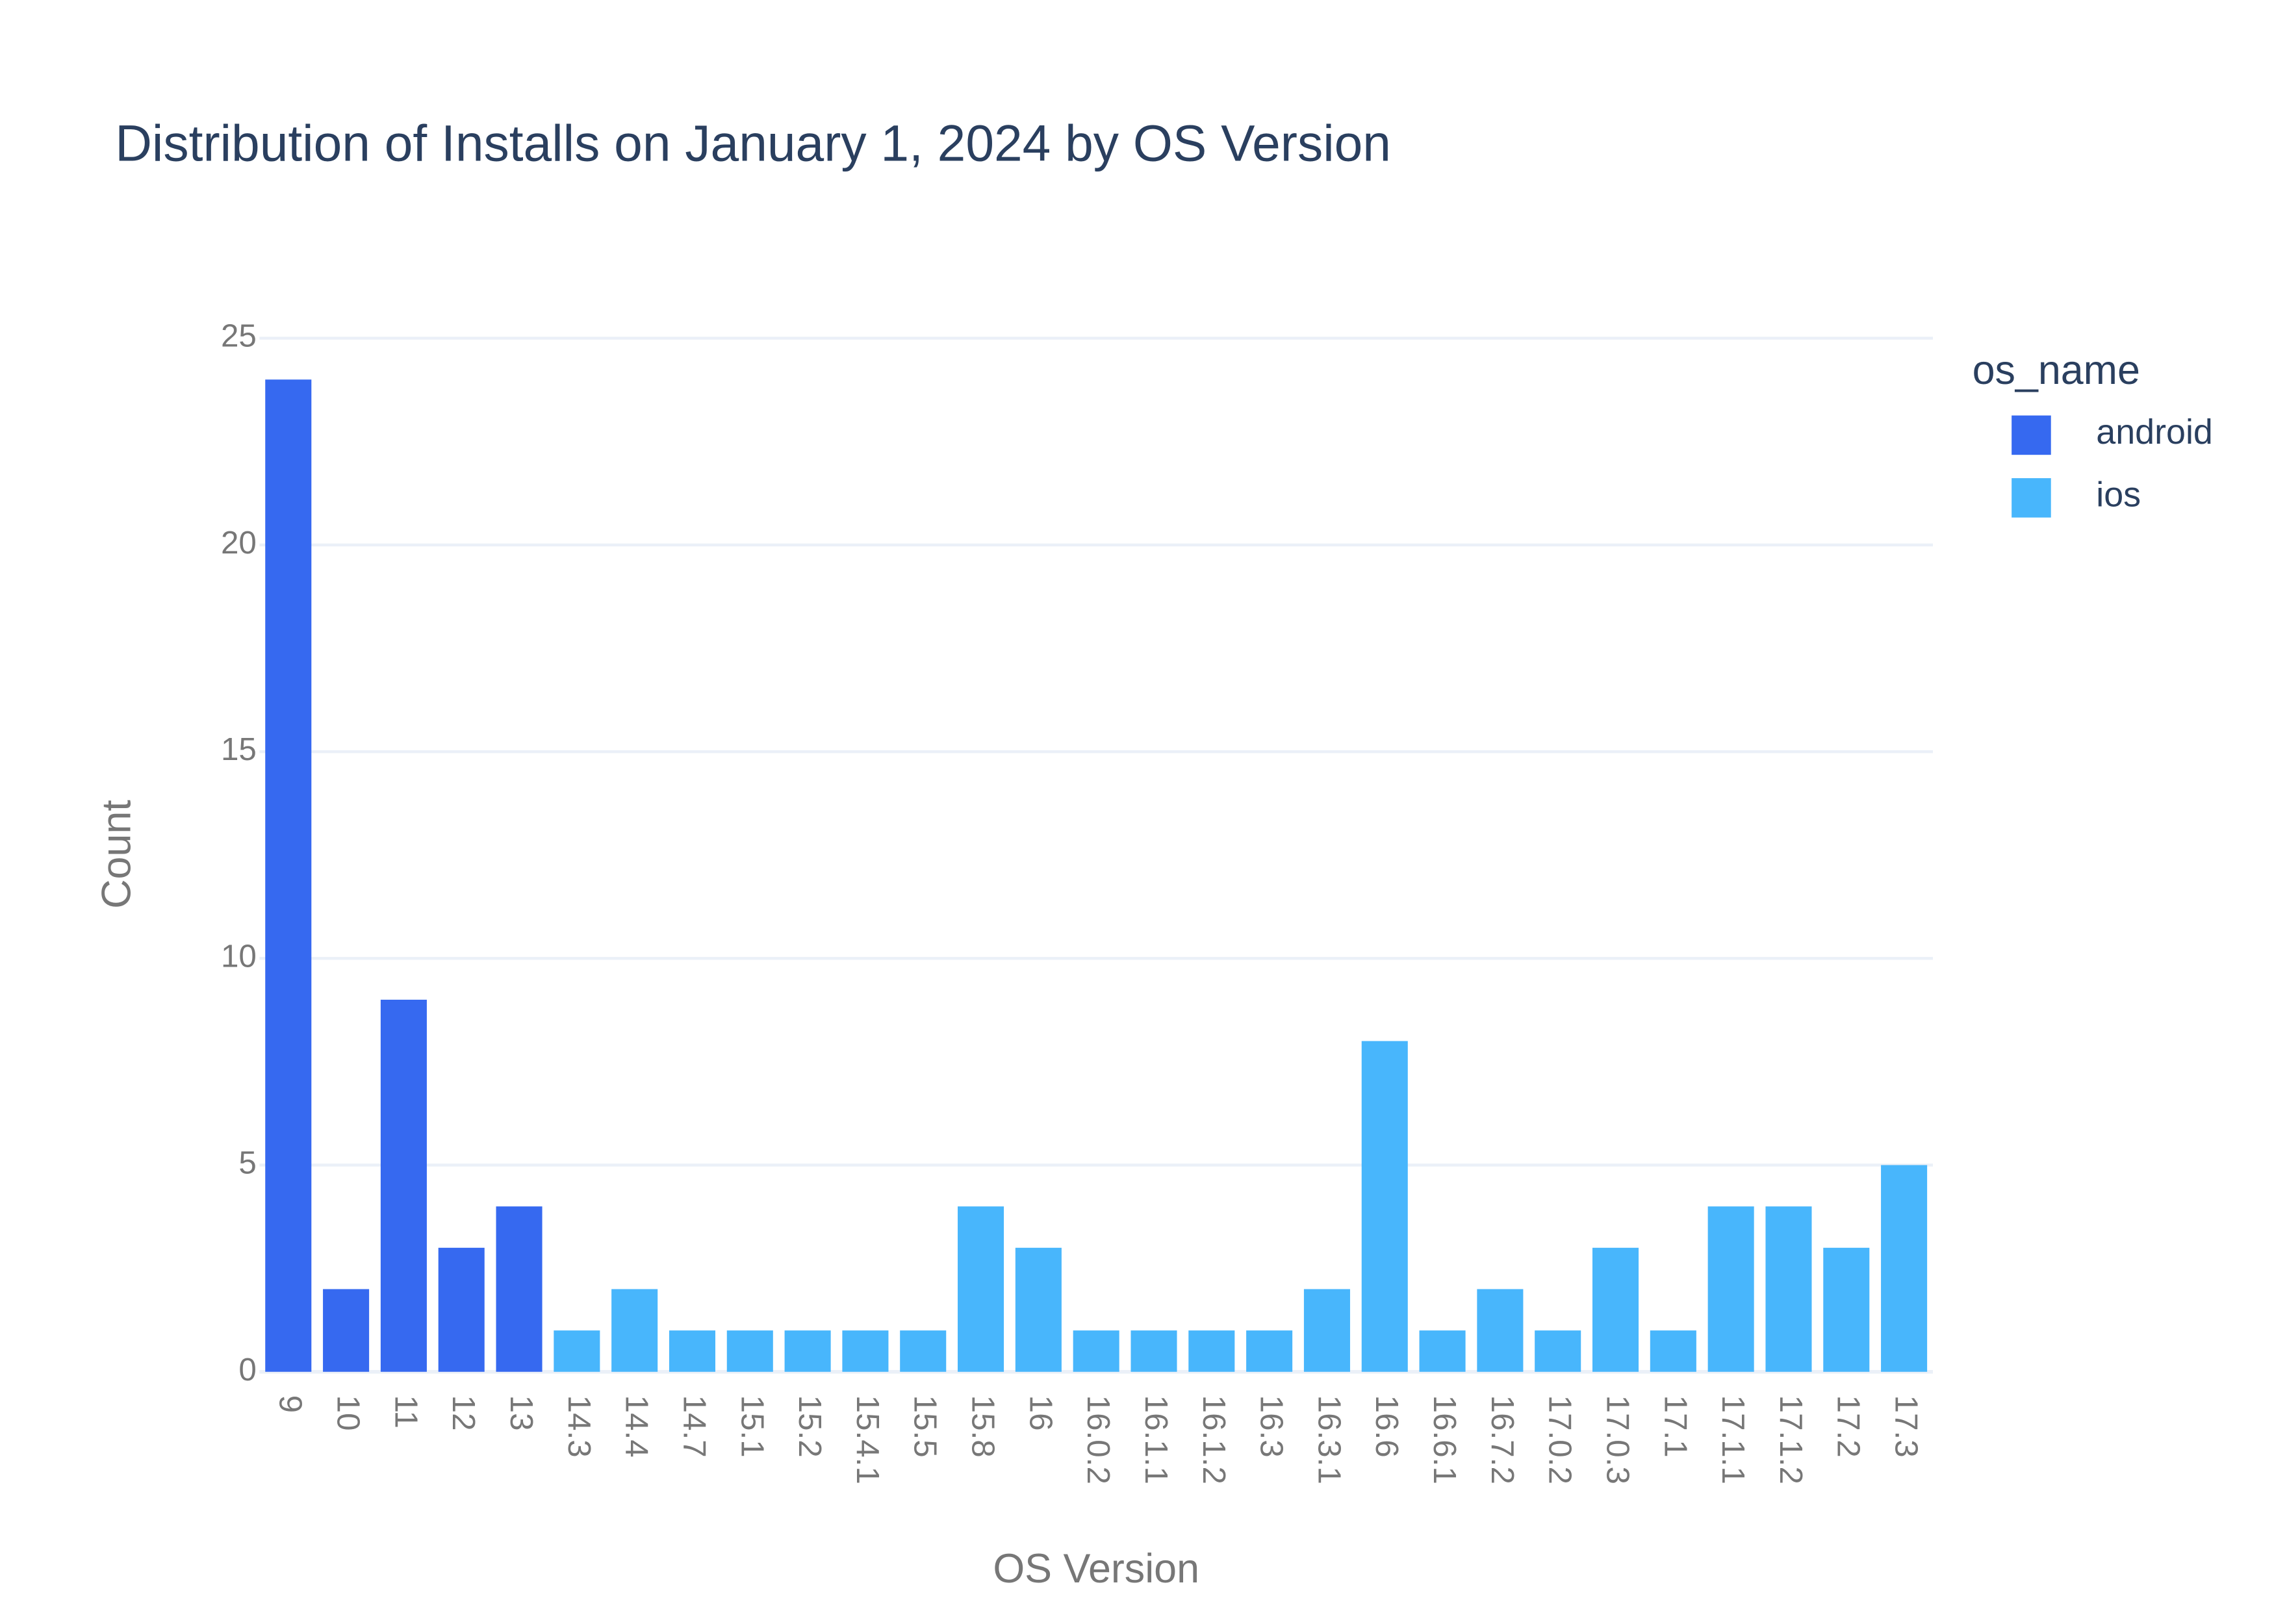  What do you see at coordinates (291, 1404) in the screenshot?
I see `x-tick-label: 9` at bounding box center [291, 1404].